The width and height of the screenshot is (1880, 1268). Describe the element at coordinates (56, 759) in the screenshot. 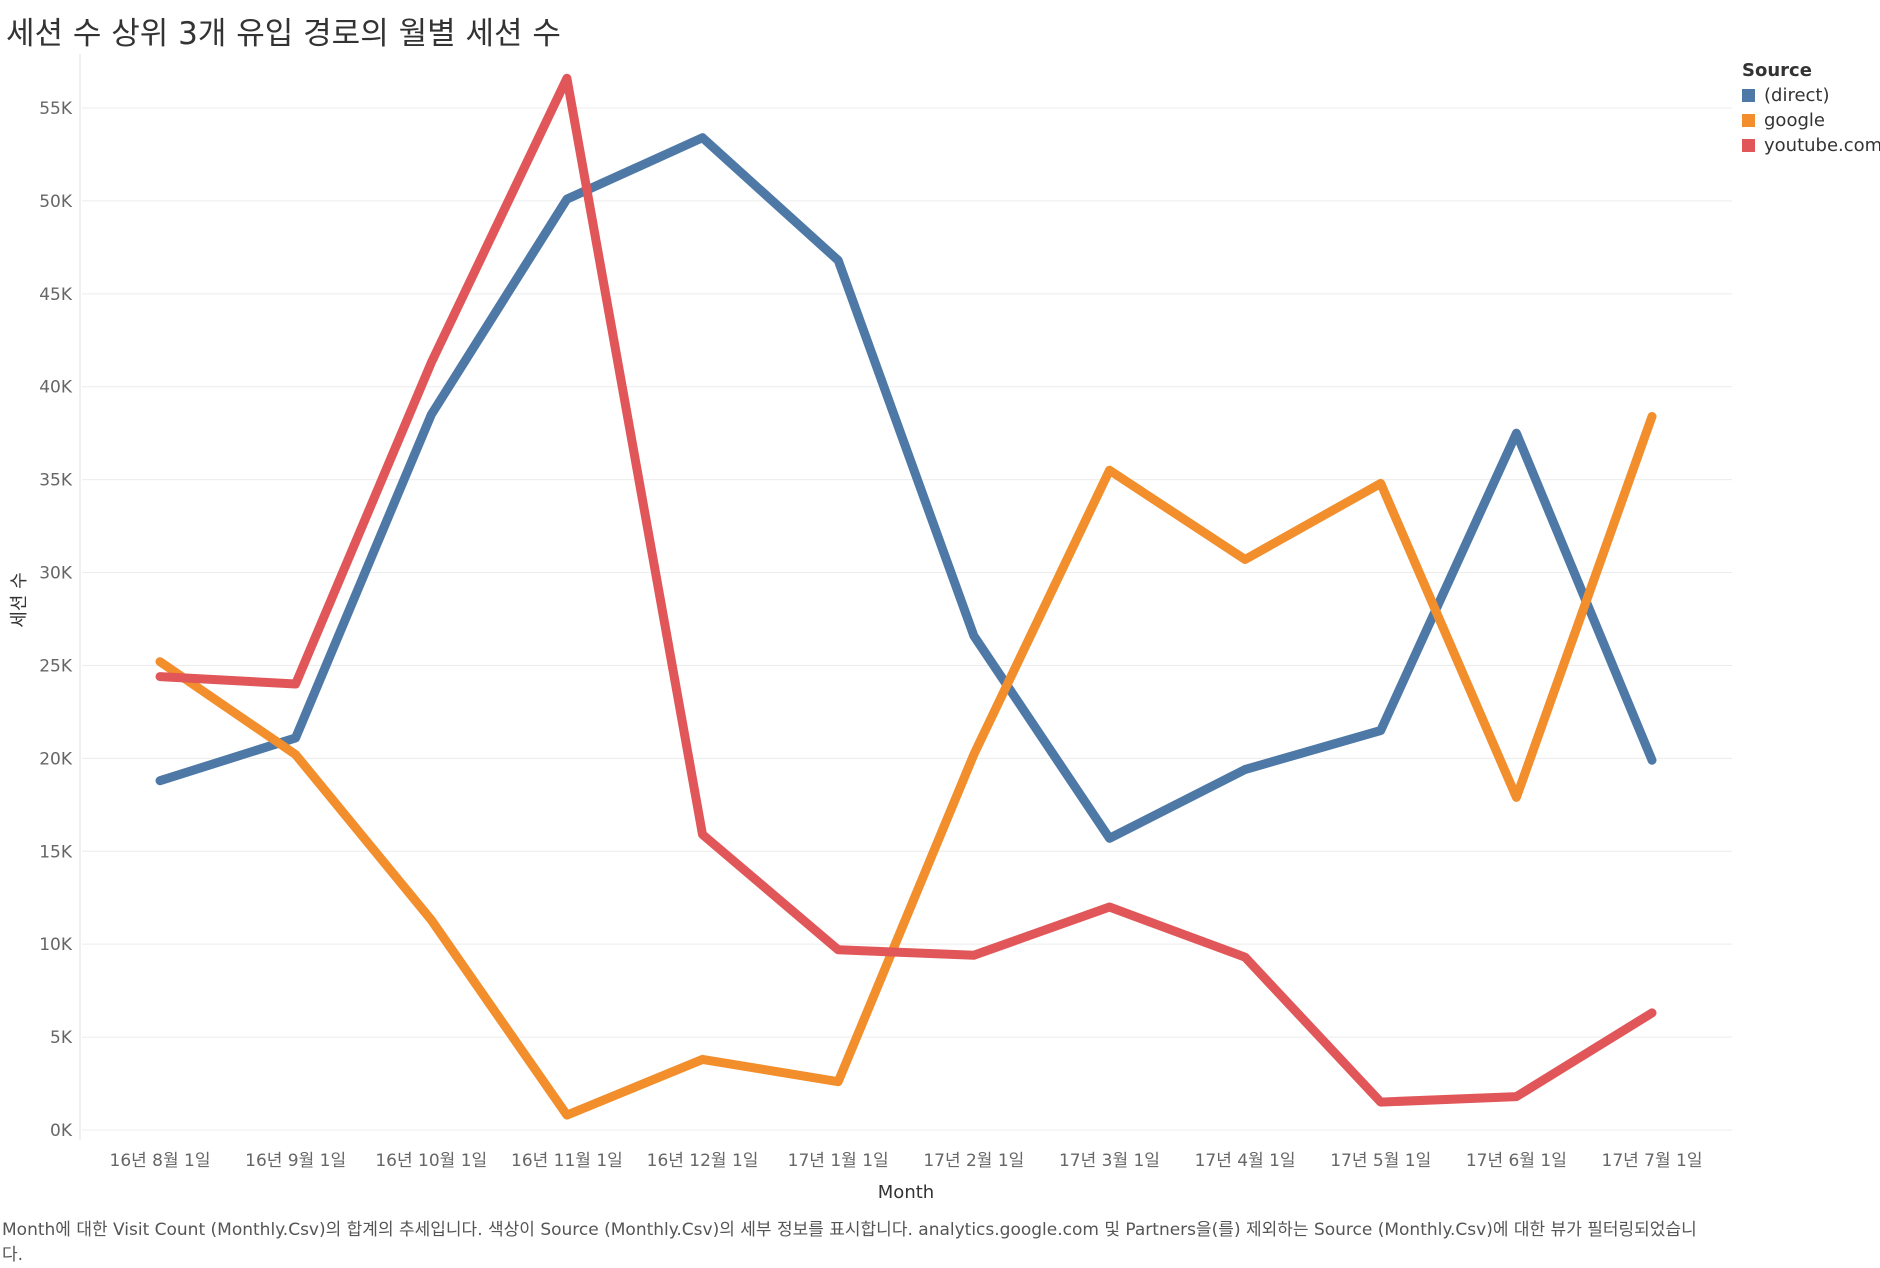

I see `y-tick-label: 20K` at that location.